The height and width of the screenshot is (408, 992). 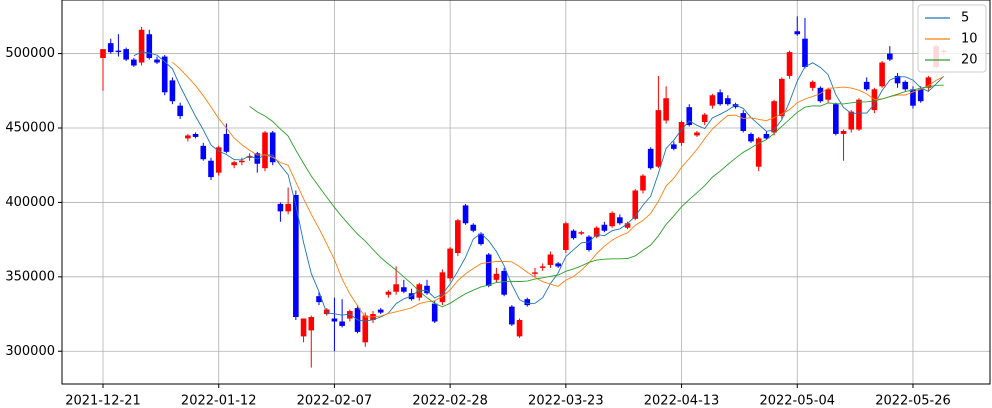 I want to click on x-tick-label: 2022-03-23, so click(x=566, y=401).